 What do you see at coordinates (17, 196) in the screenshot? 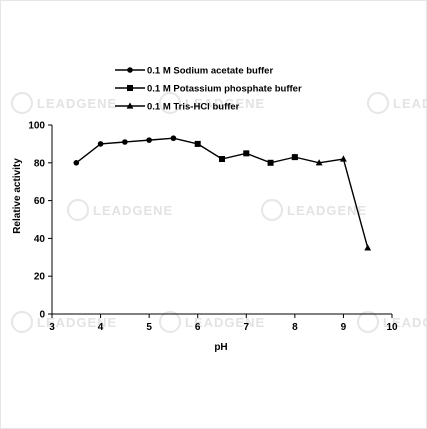
I see `y-axis-title: Relative activity` at bounding box center [17, 196].